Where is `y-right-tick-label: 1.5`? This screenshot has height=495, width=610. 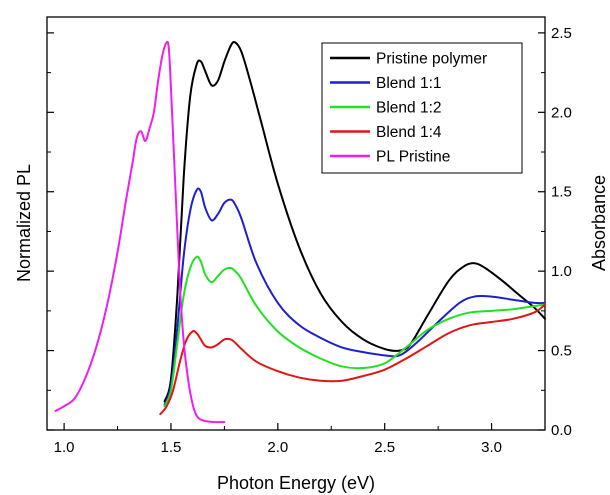
y-right-tick-label: 1.5 is located at coordinates (561, 192).